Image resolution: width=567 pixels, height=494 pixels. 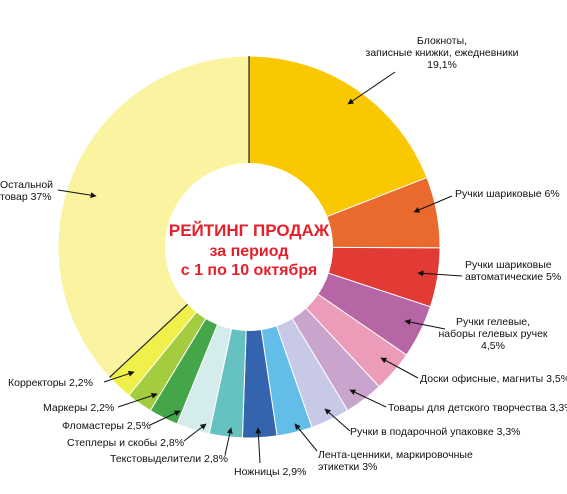 I want to click on slice-label-7: Ручки в подарочной упаковке 3,3%, so click(x=435, y=432).